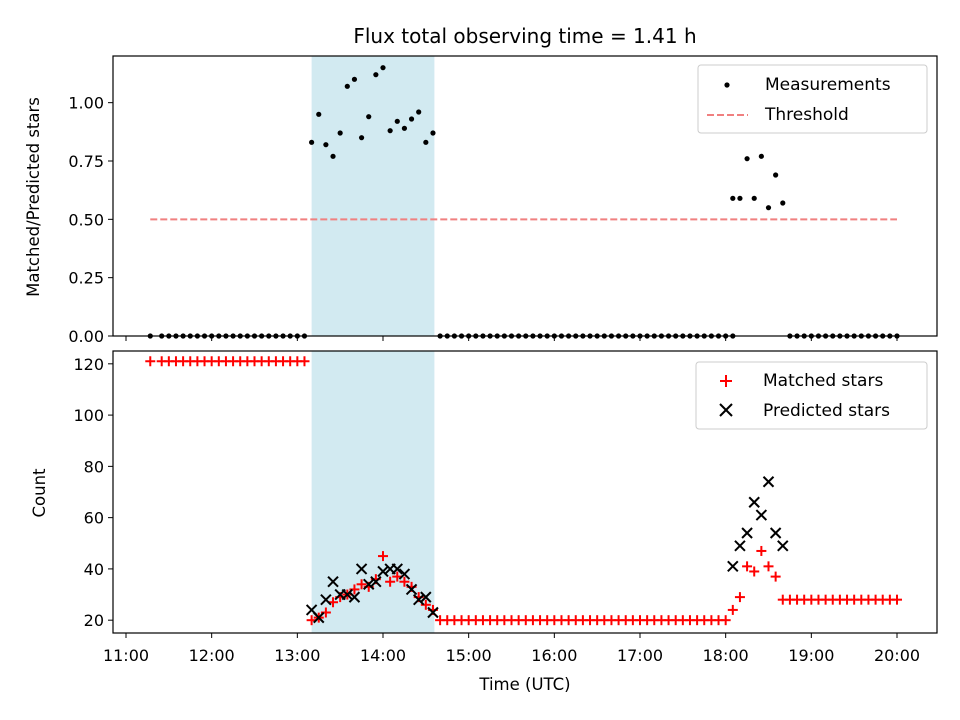  Describe the element at coordinates (86, 103) in the screenshot. I see `top-y-tick-label: 1.00` at that location.